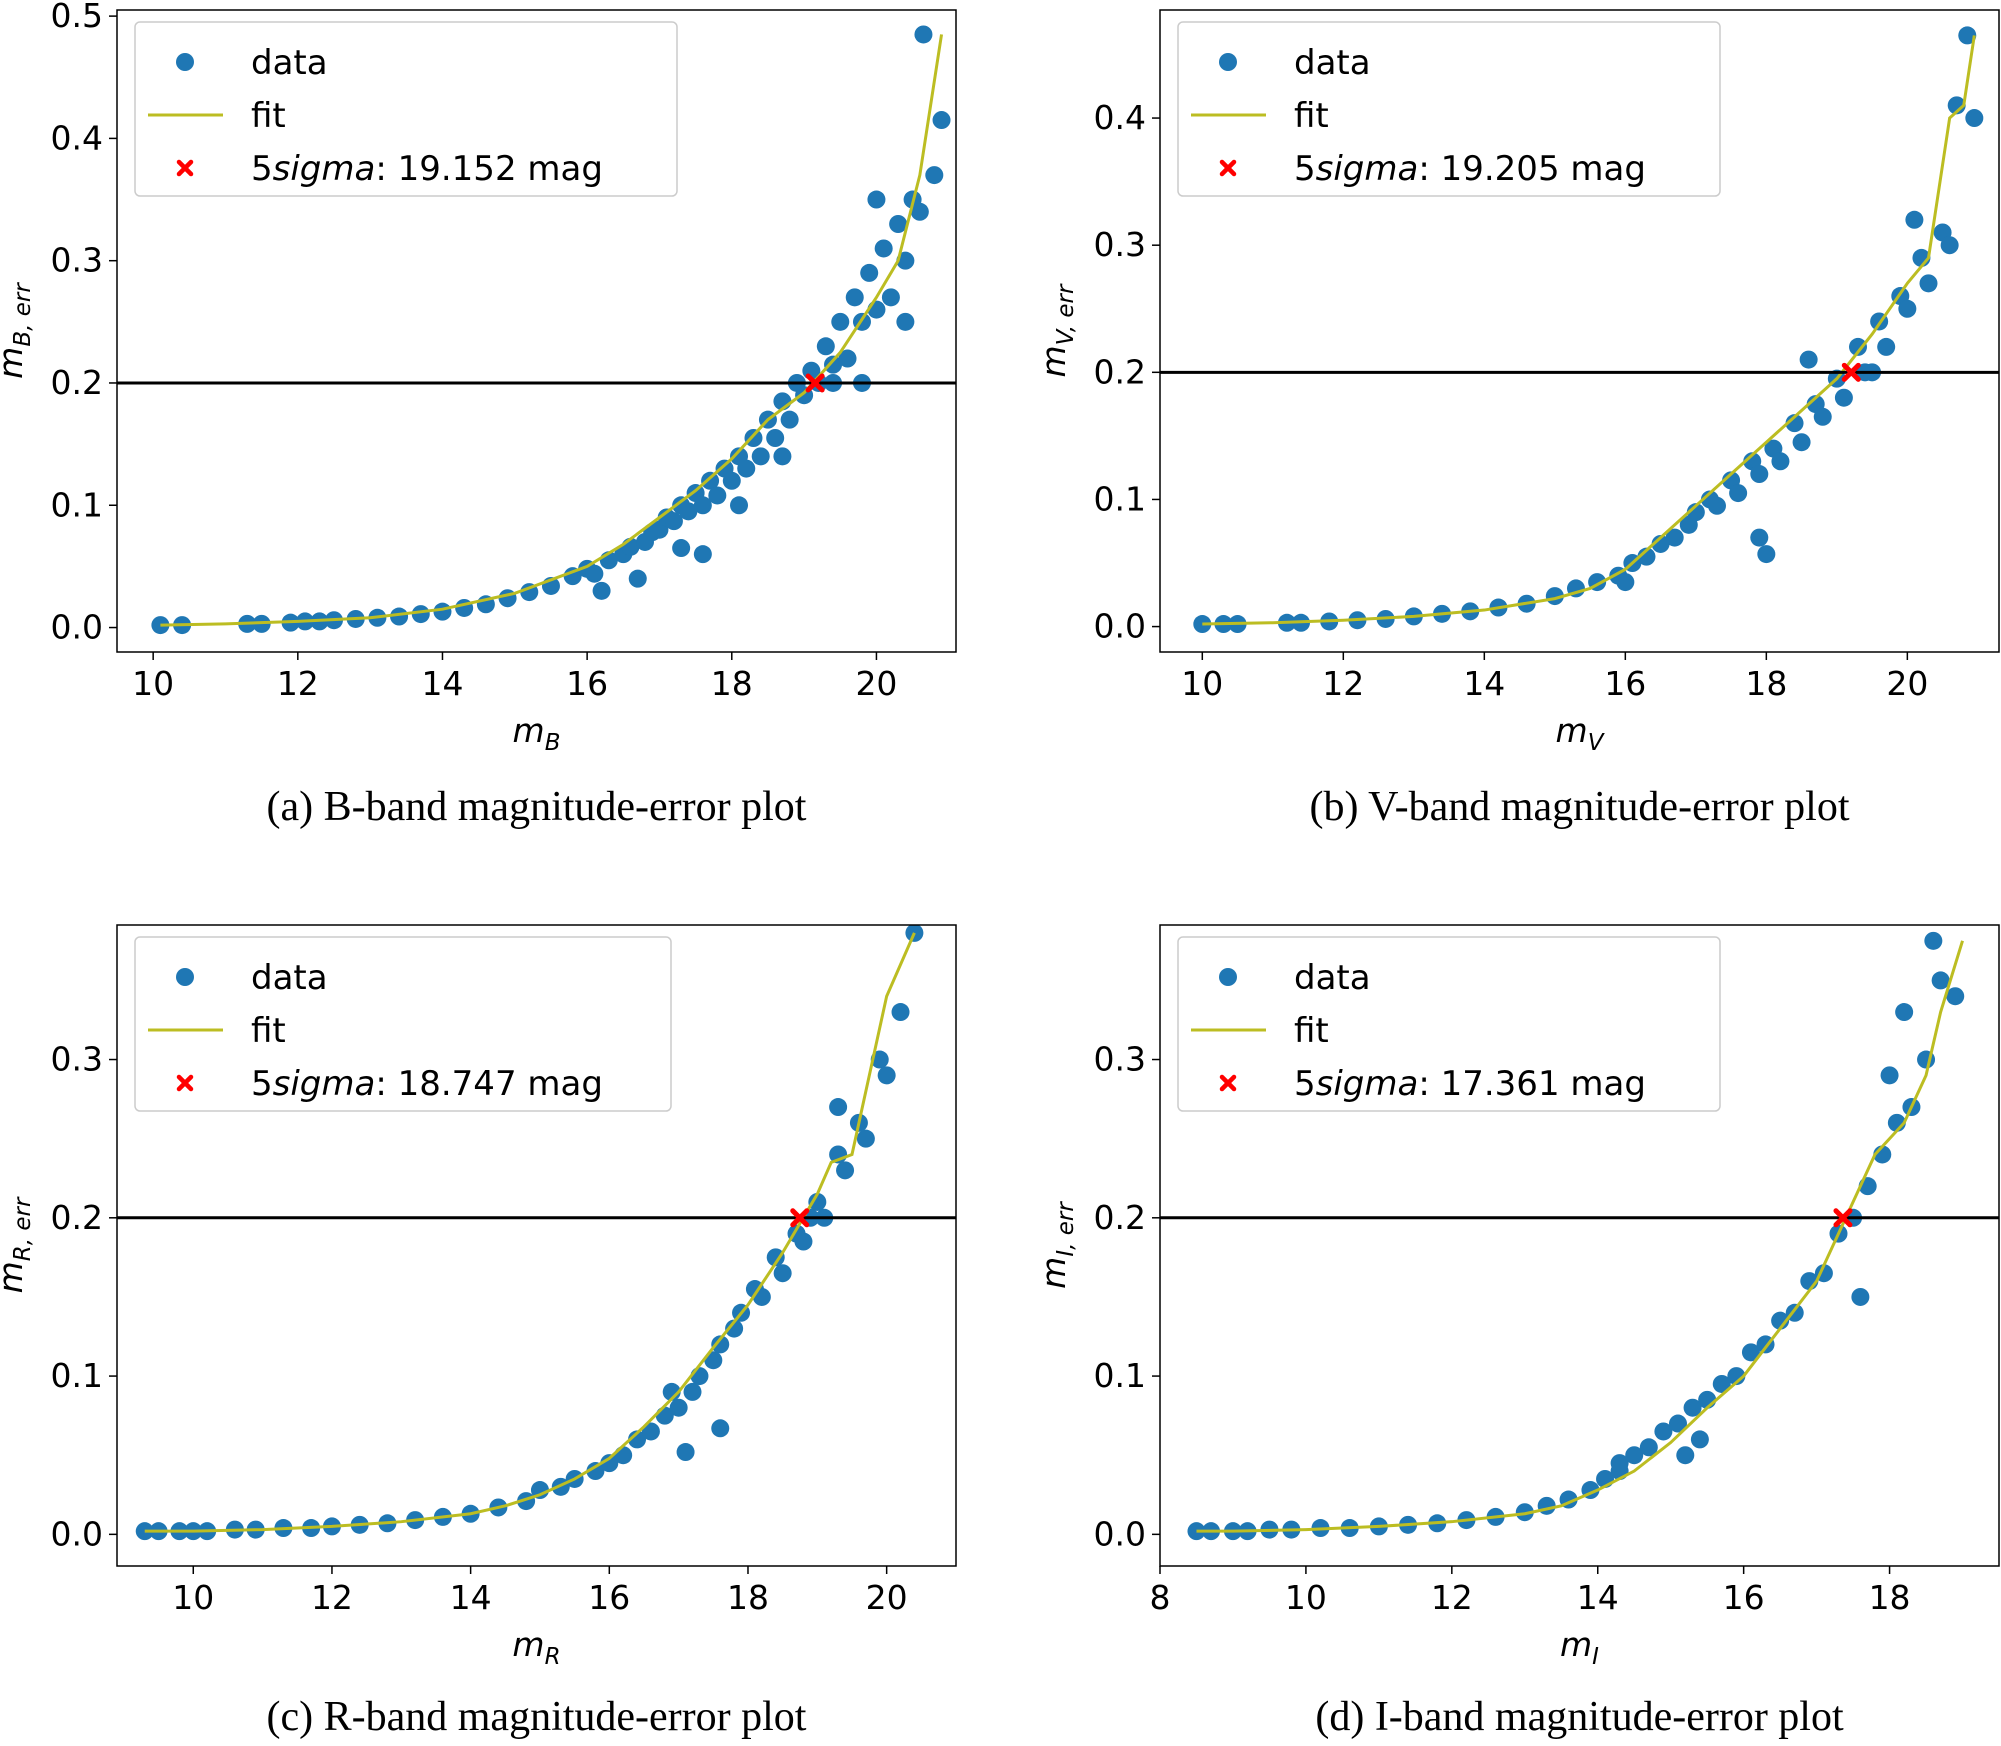 This screenshot has width=2001, height=1746. Describe the element at coordinates (1907, 683) in the screenshot. I see `x-tick-label: 20` at that location.